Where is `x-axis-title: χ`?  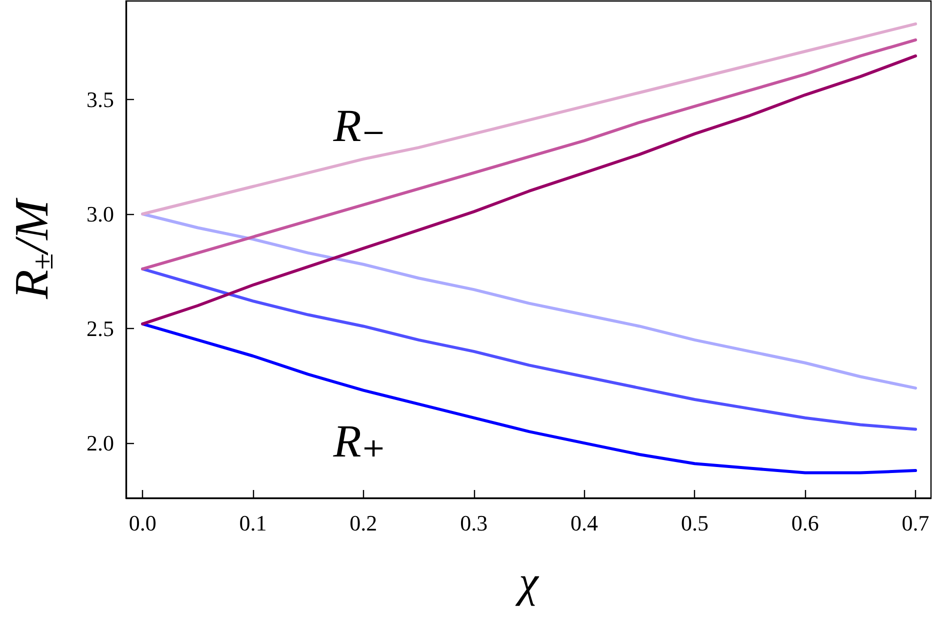
x-axis-title: χ is located at coordinates (527, 582).